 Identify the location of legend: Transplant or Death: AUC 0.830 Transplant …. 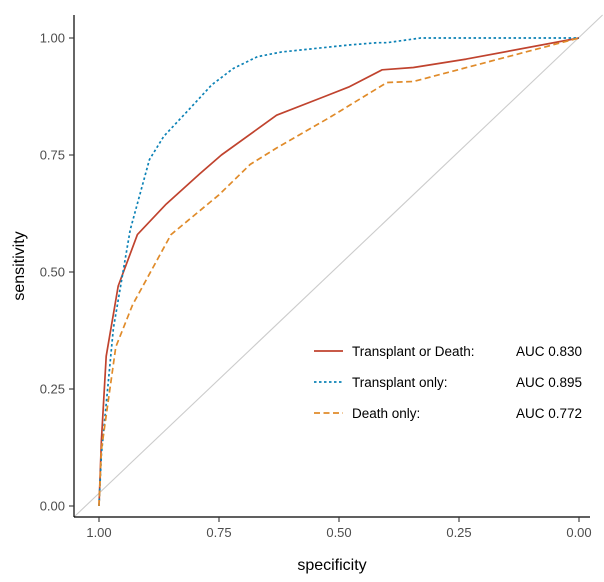
(448, 382).